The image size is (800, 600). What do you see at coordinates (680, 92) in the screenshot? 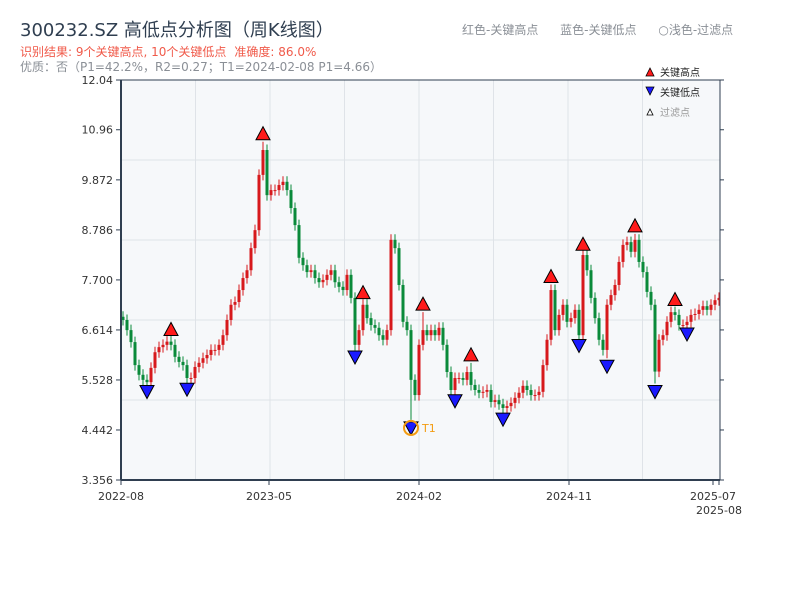
I see `legend-low-label: 关键低点` at bounding box center [680, 92].